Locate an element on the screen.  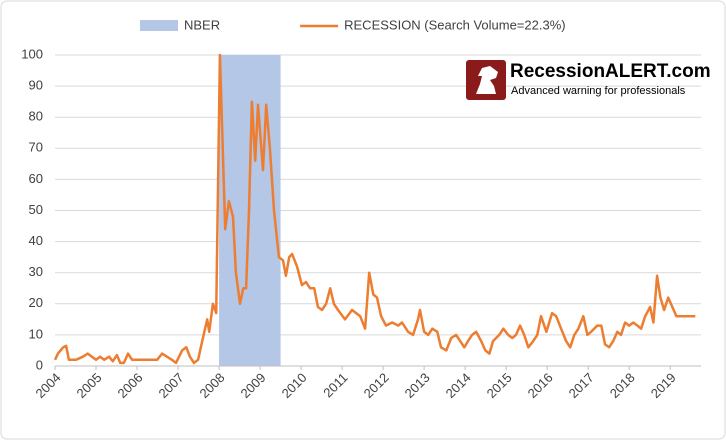
logo-text: RecessionALERT.com is located at coordinates (610, 71).